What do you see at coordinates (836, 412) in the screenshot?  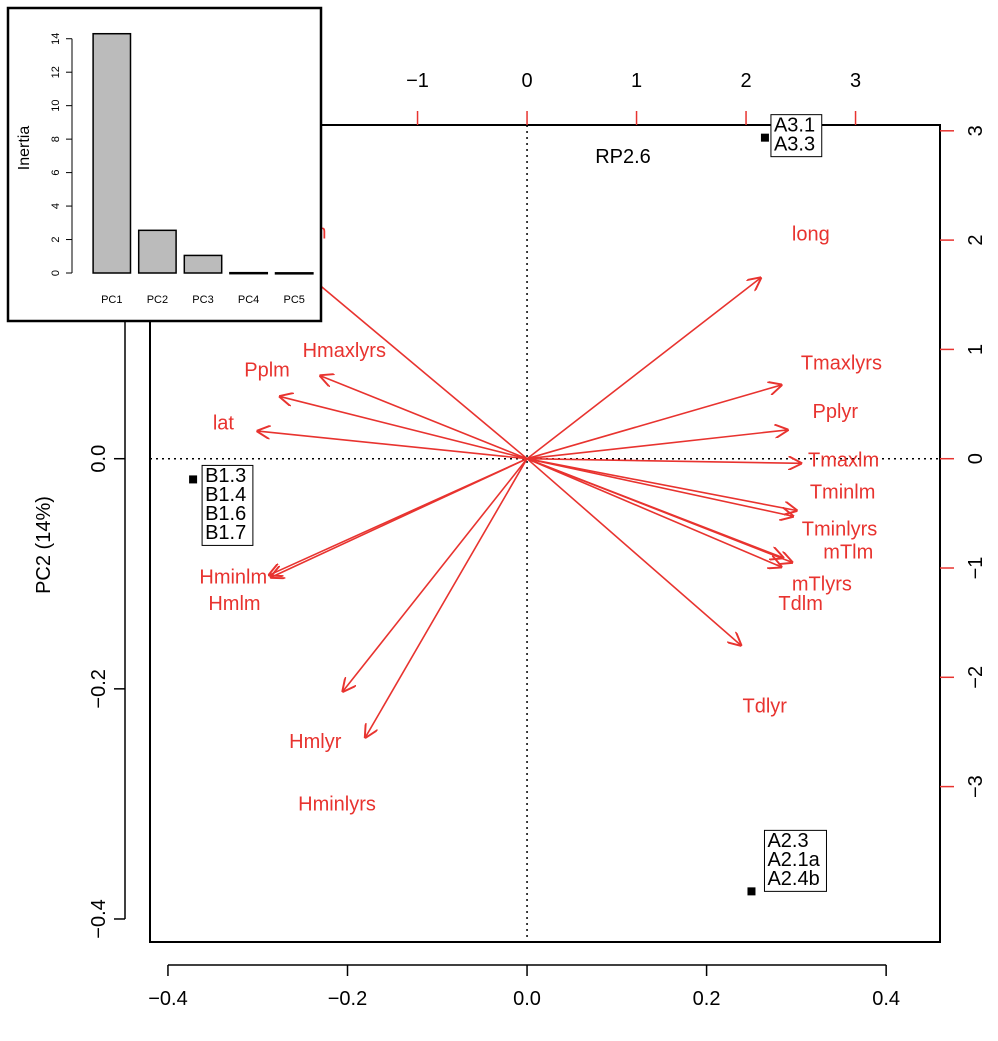 I see `vector-label: Pplyr` at bounding box center [836, 412].